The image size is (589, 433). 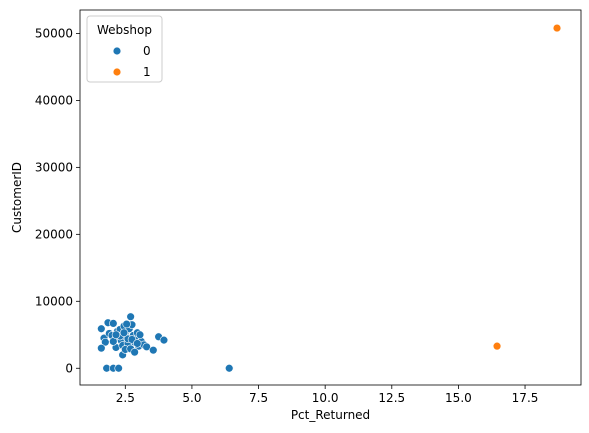 I want to click on y-tick-label: 20000, so click(x=54, y=235).